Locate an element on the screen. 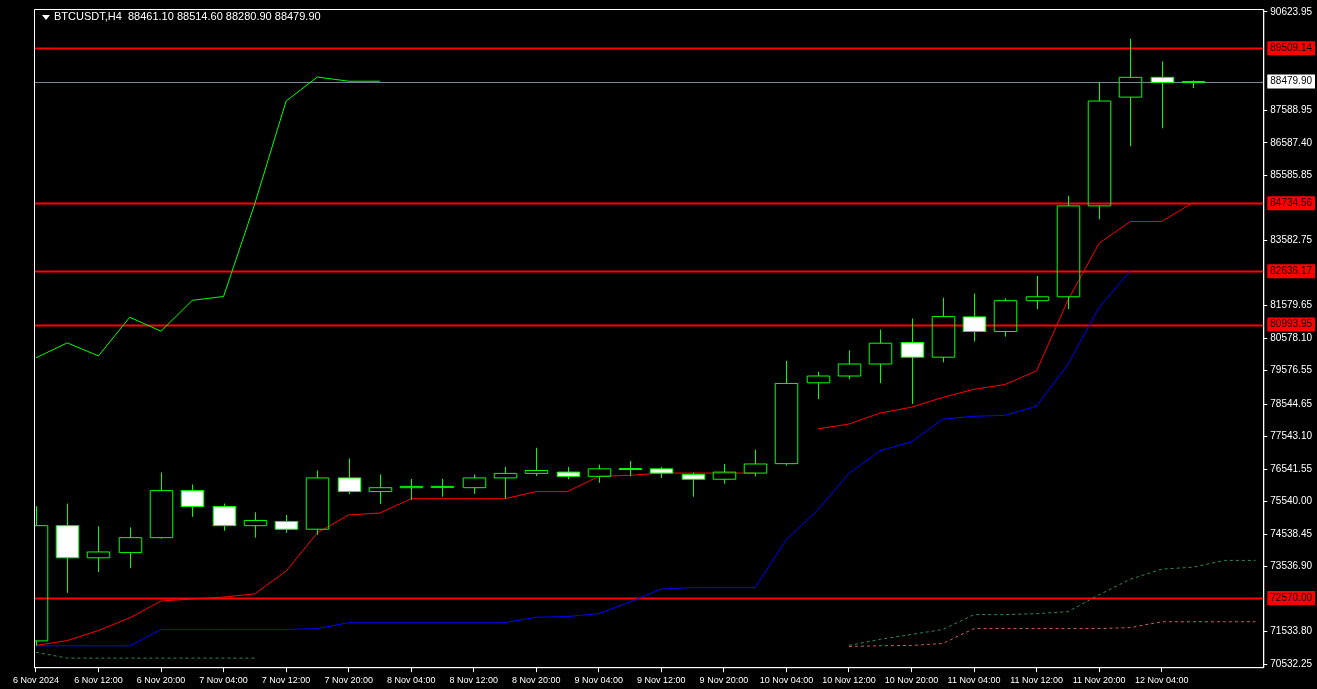  x-tick-label: 11 Nov 12:00 is located at coordinates (1037, 680).